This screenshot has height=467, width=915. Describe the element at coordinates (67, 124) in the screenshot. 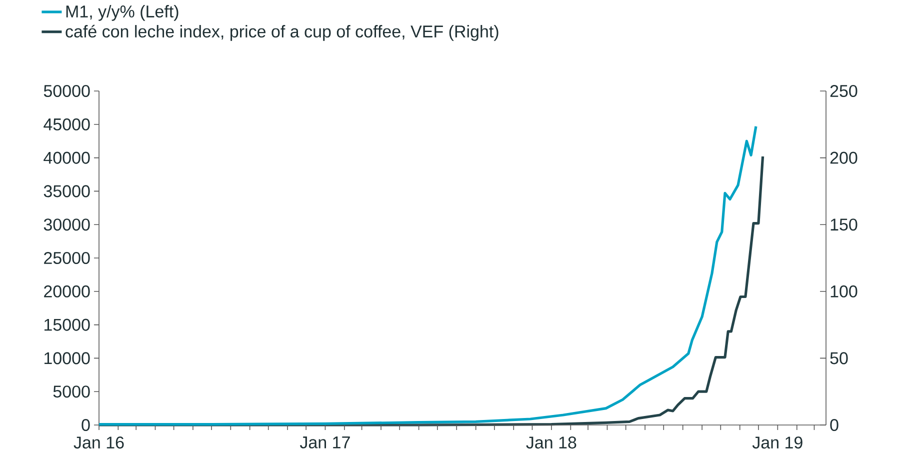

I see `y-tick-label: 45000` at that location.